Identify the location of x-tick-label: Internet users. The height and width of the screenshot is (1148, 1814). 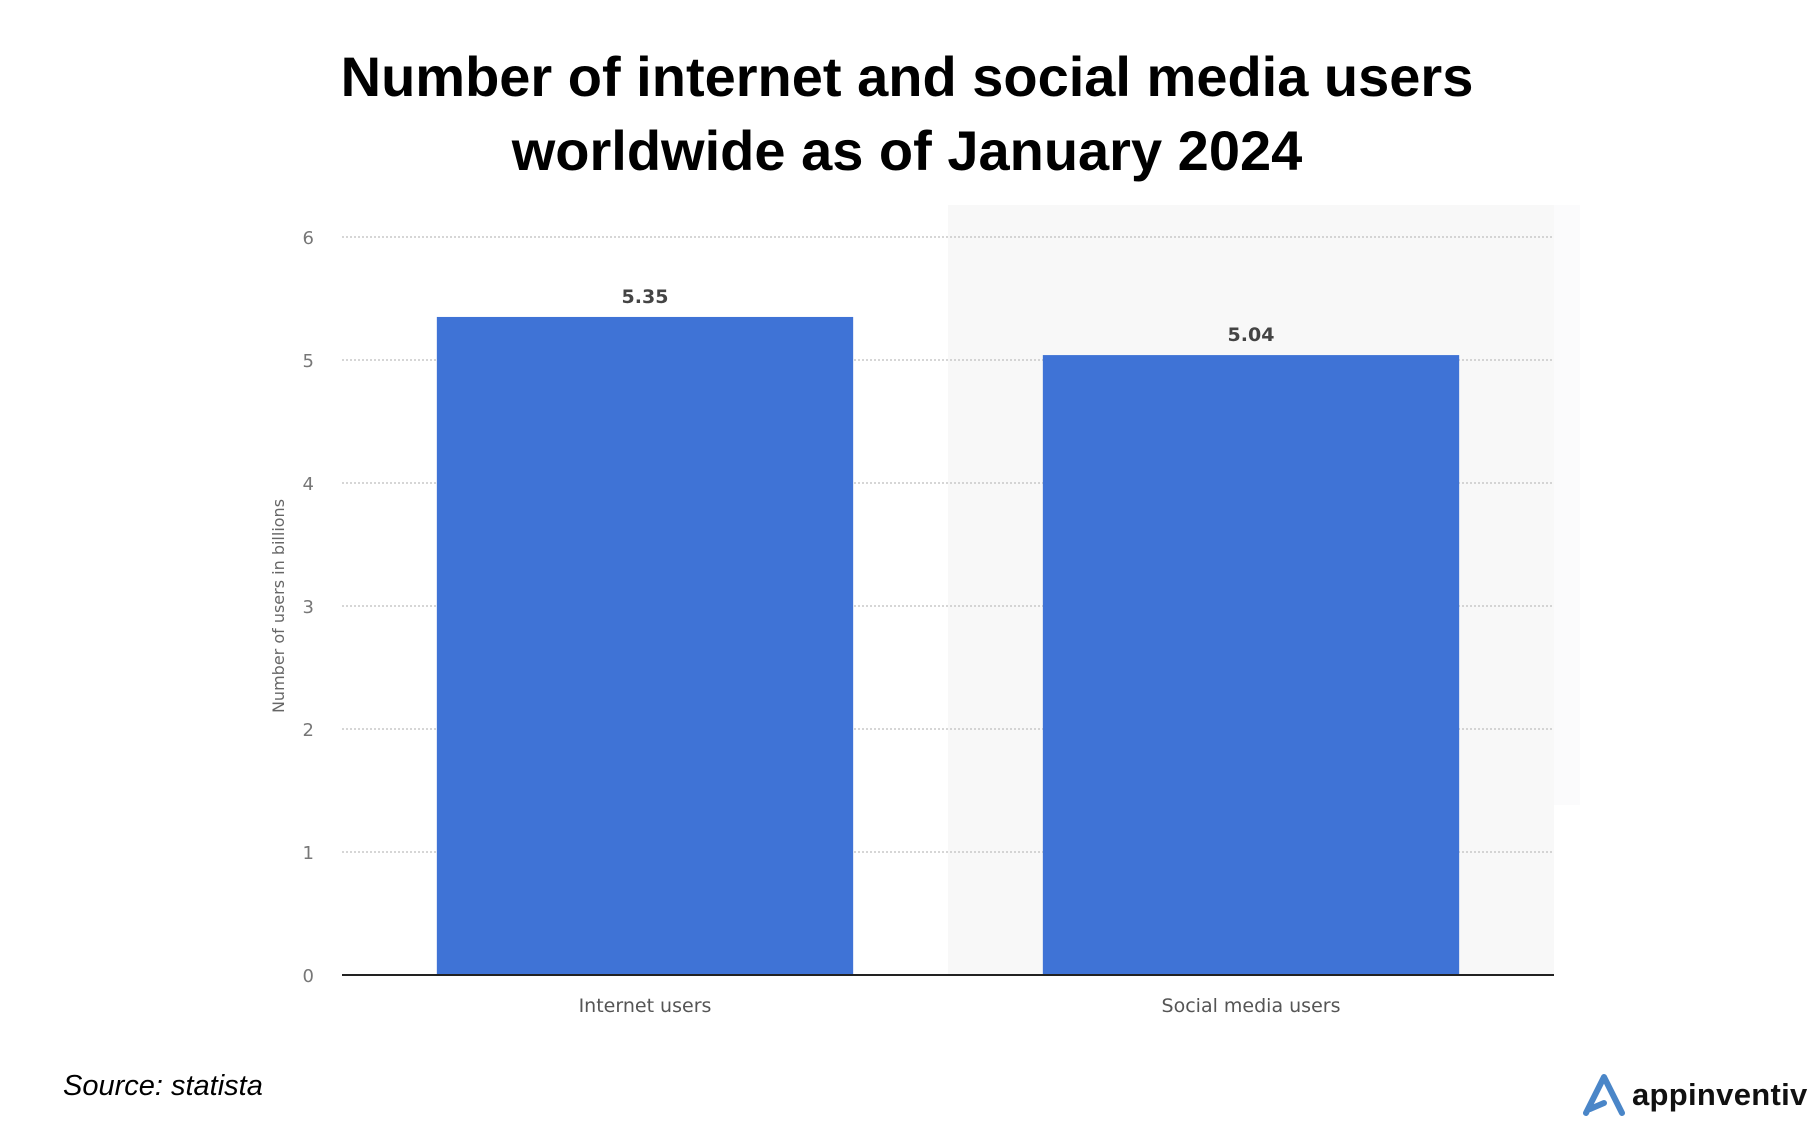
(645, 1006).